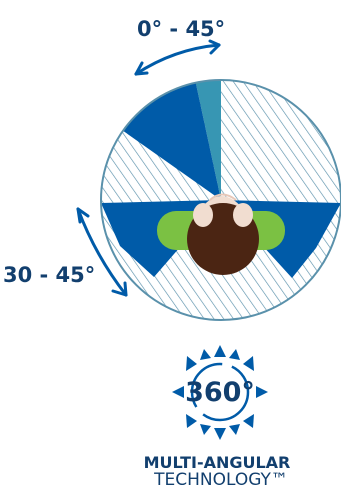  What do you see at coordinates (181, 29) in the screenshot?
I see `top-range-label: 0° - 45°` at bounding box center [181, 29].